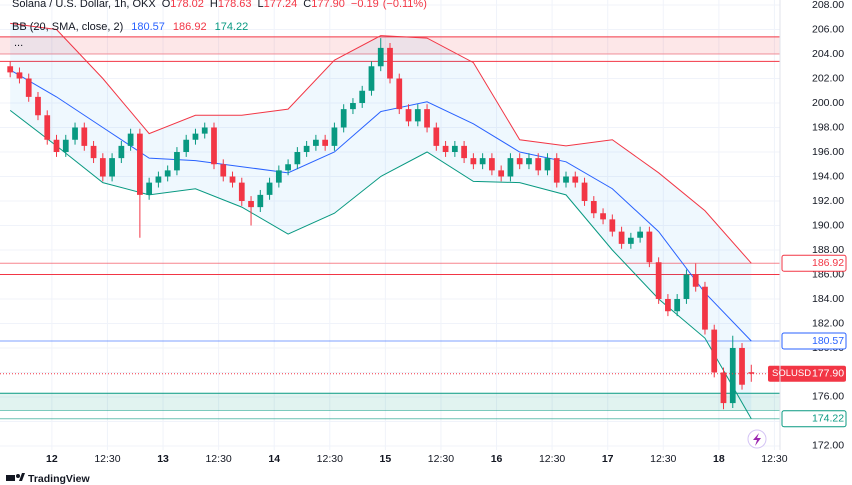  What do you see at coordinates (828, 299) in the screenshot?
I see `y-tick-label: 184.00` at bounding box center [828, 299].